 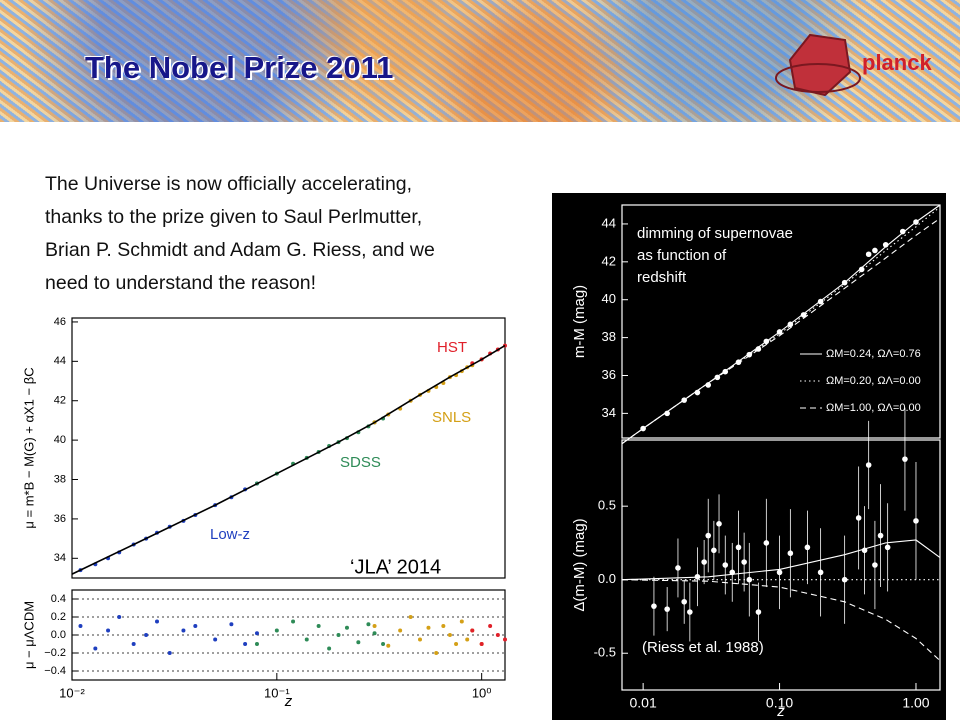 What do you see at coordinates (873, 381) in the screenshot?
I see `legend-label: ΩM=0.20, ΩΛ=0.00` at bounding box center [873, 381].